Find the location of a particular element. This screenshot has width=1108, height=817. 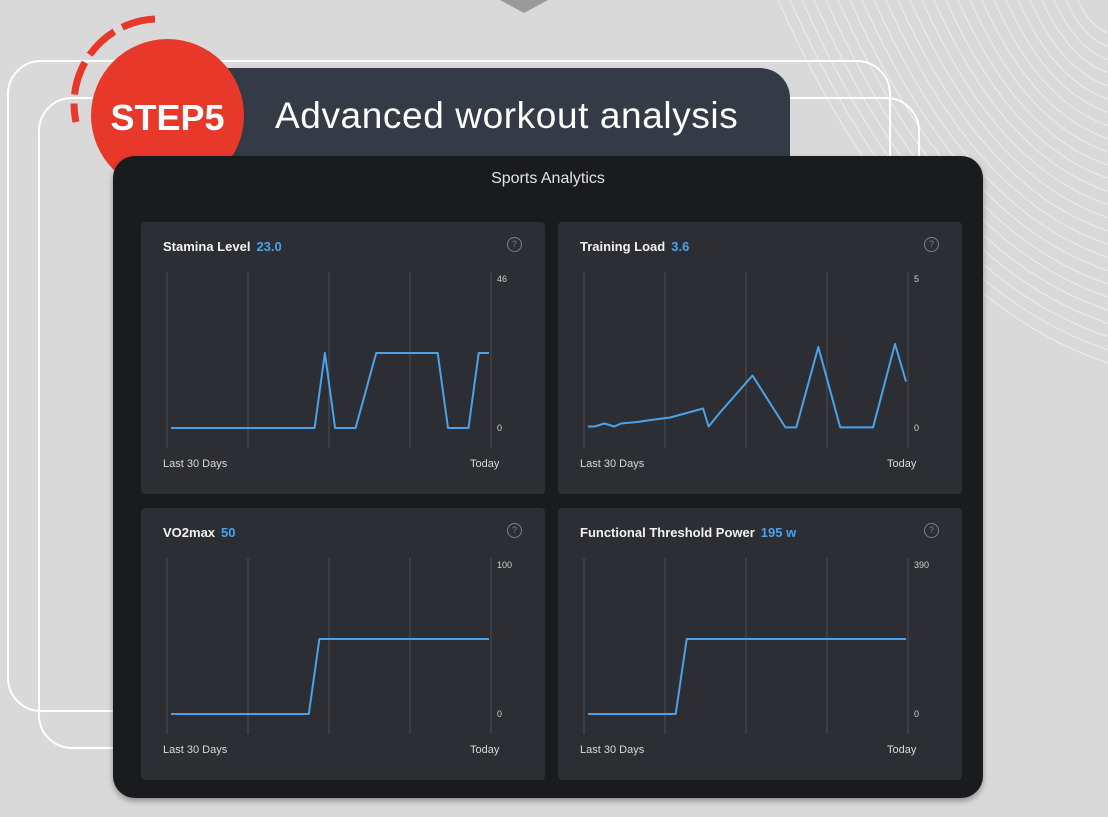

stamina-level-chart is located at coordinates (329, 360).